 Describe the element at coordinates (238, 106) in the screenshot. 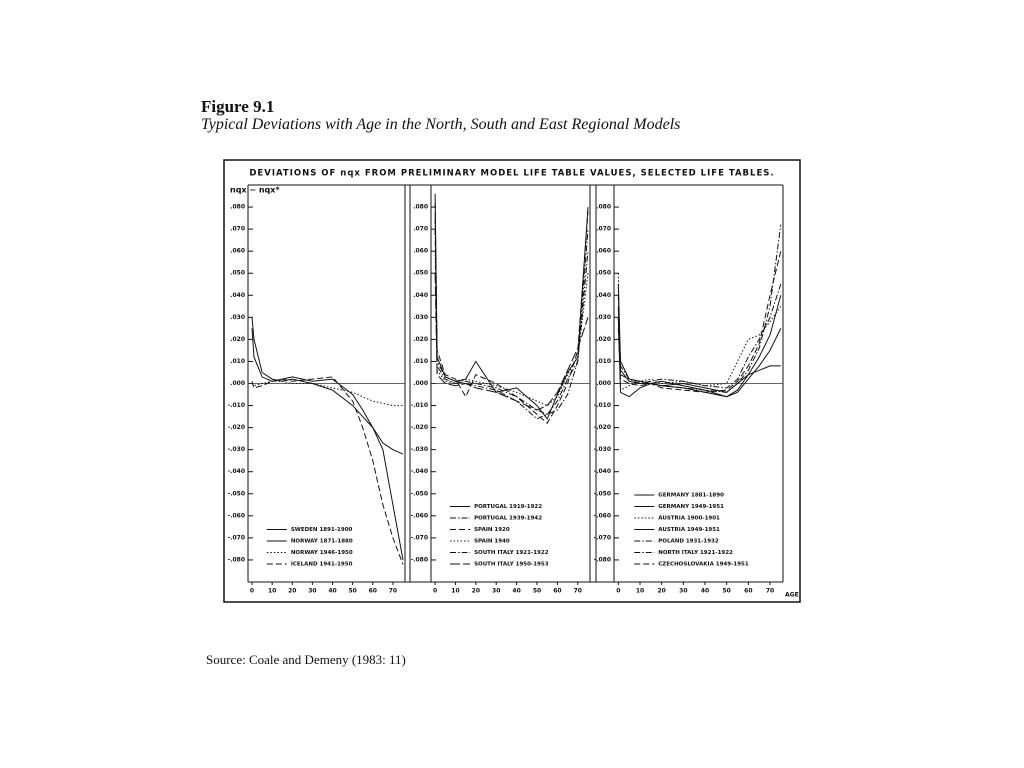

I see `figure-number: Figure 9.1` at that location.